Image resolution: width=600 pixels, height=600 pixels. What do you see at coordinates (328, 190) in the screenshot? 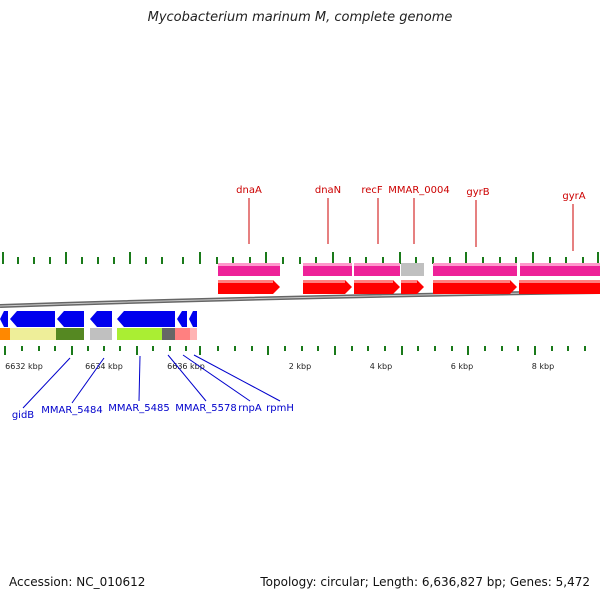
I see `forward-gene-label: dnaN` at bounding box center [328, 190].